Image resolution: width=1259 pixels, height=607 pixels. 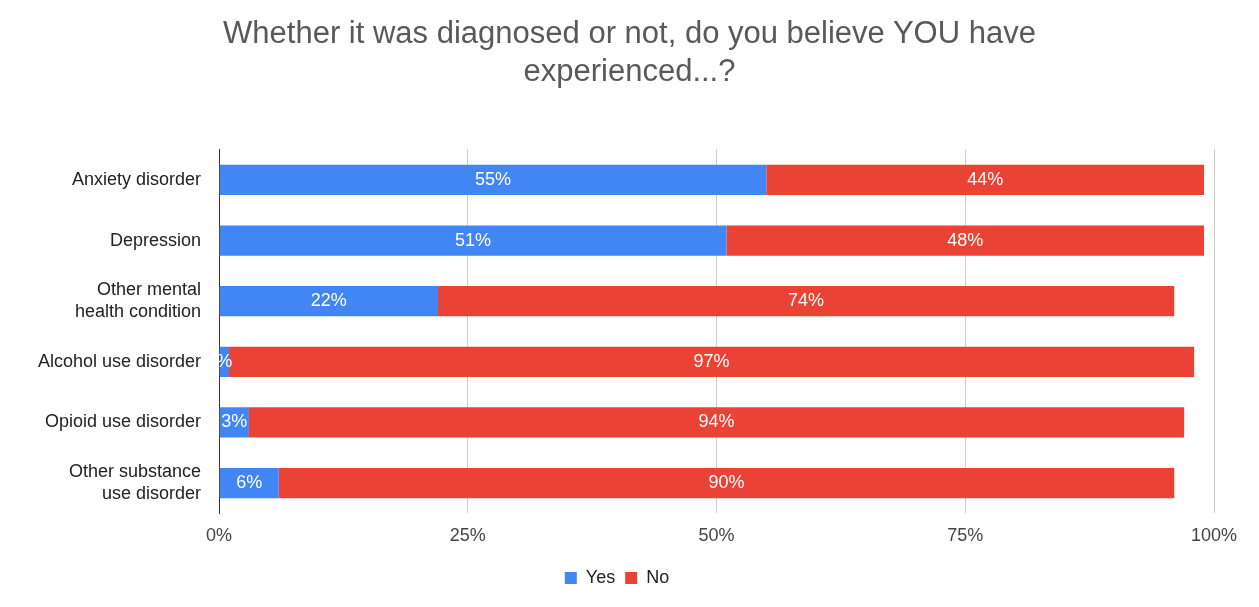 What do you see at coordinates (600, 576) in the screenshot?
I see `legend-label: Yes` at bounding box center [600, 576].